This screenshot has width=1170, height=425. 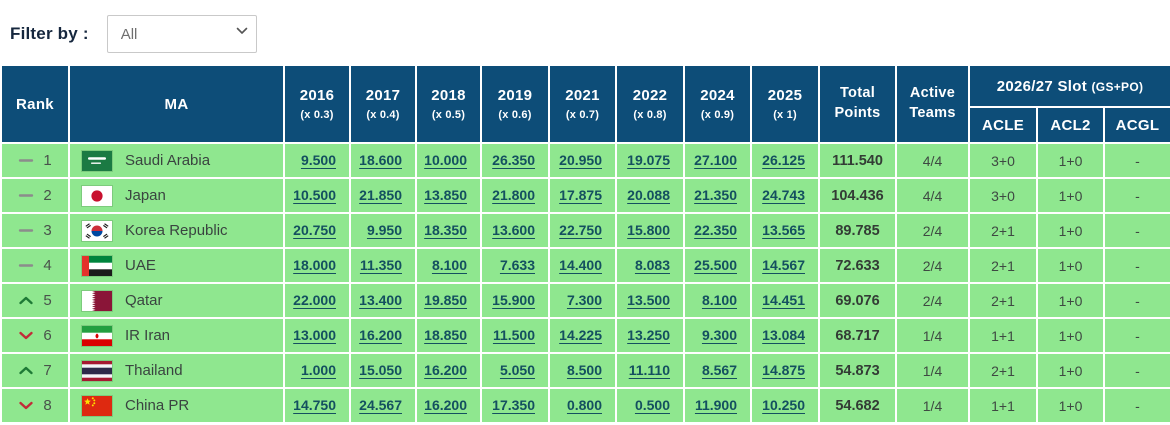 What do you see at coordinates (380, 404) in the screenshot?
I see `score-link: 24.567` at bounding box center [380, 404].